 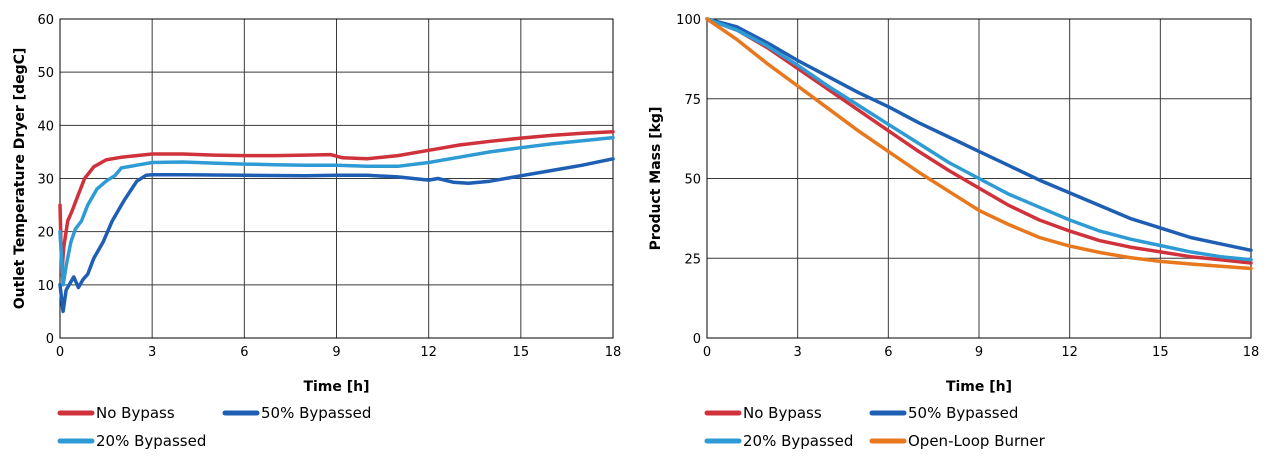 I want to click on y-tick-label: 60, so click(x=45, y=20).